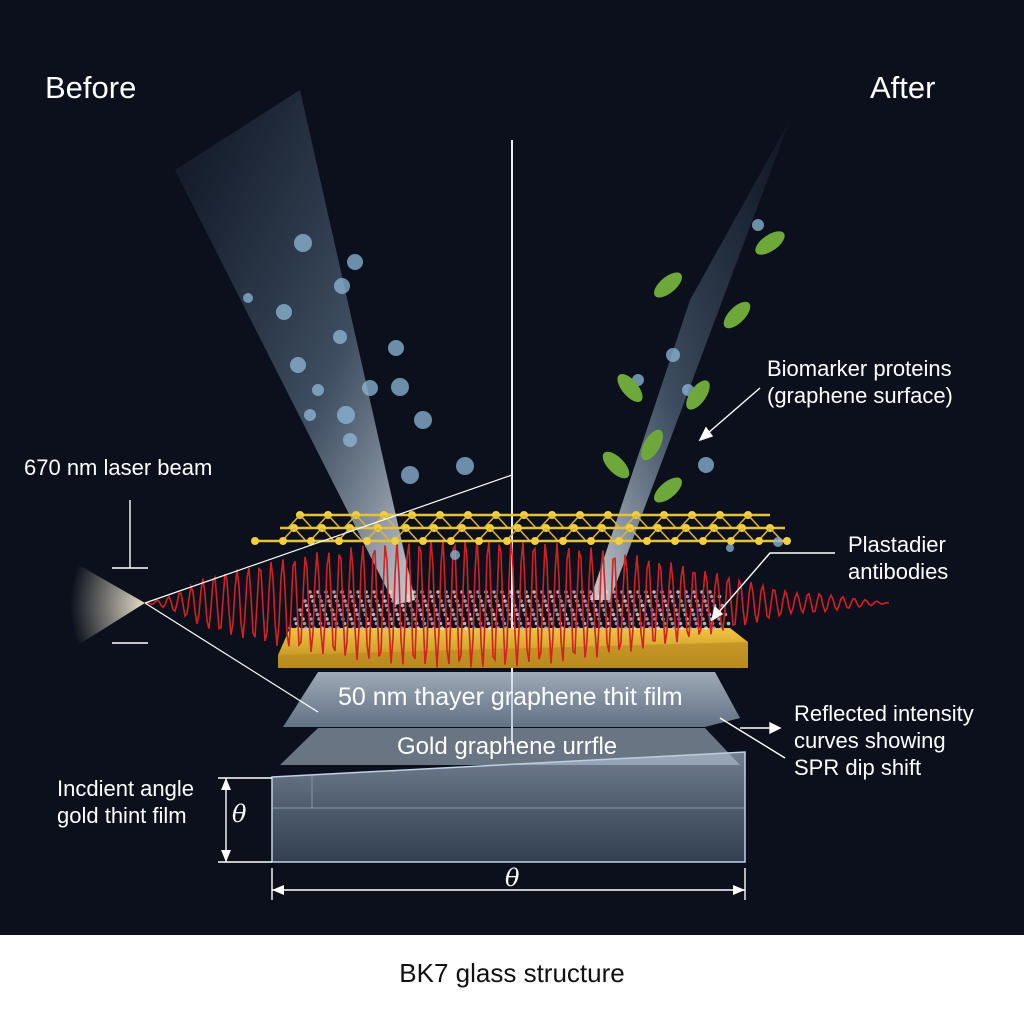 The height and width of the screenshot is (1024, 1024). I want to click on laser-marker, so click(130, 572).